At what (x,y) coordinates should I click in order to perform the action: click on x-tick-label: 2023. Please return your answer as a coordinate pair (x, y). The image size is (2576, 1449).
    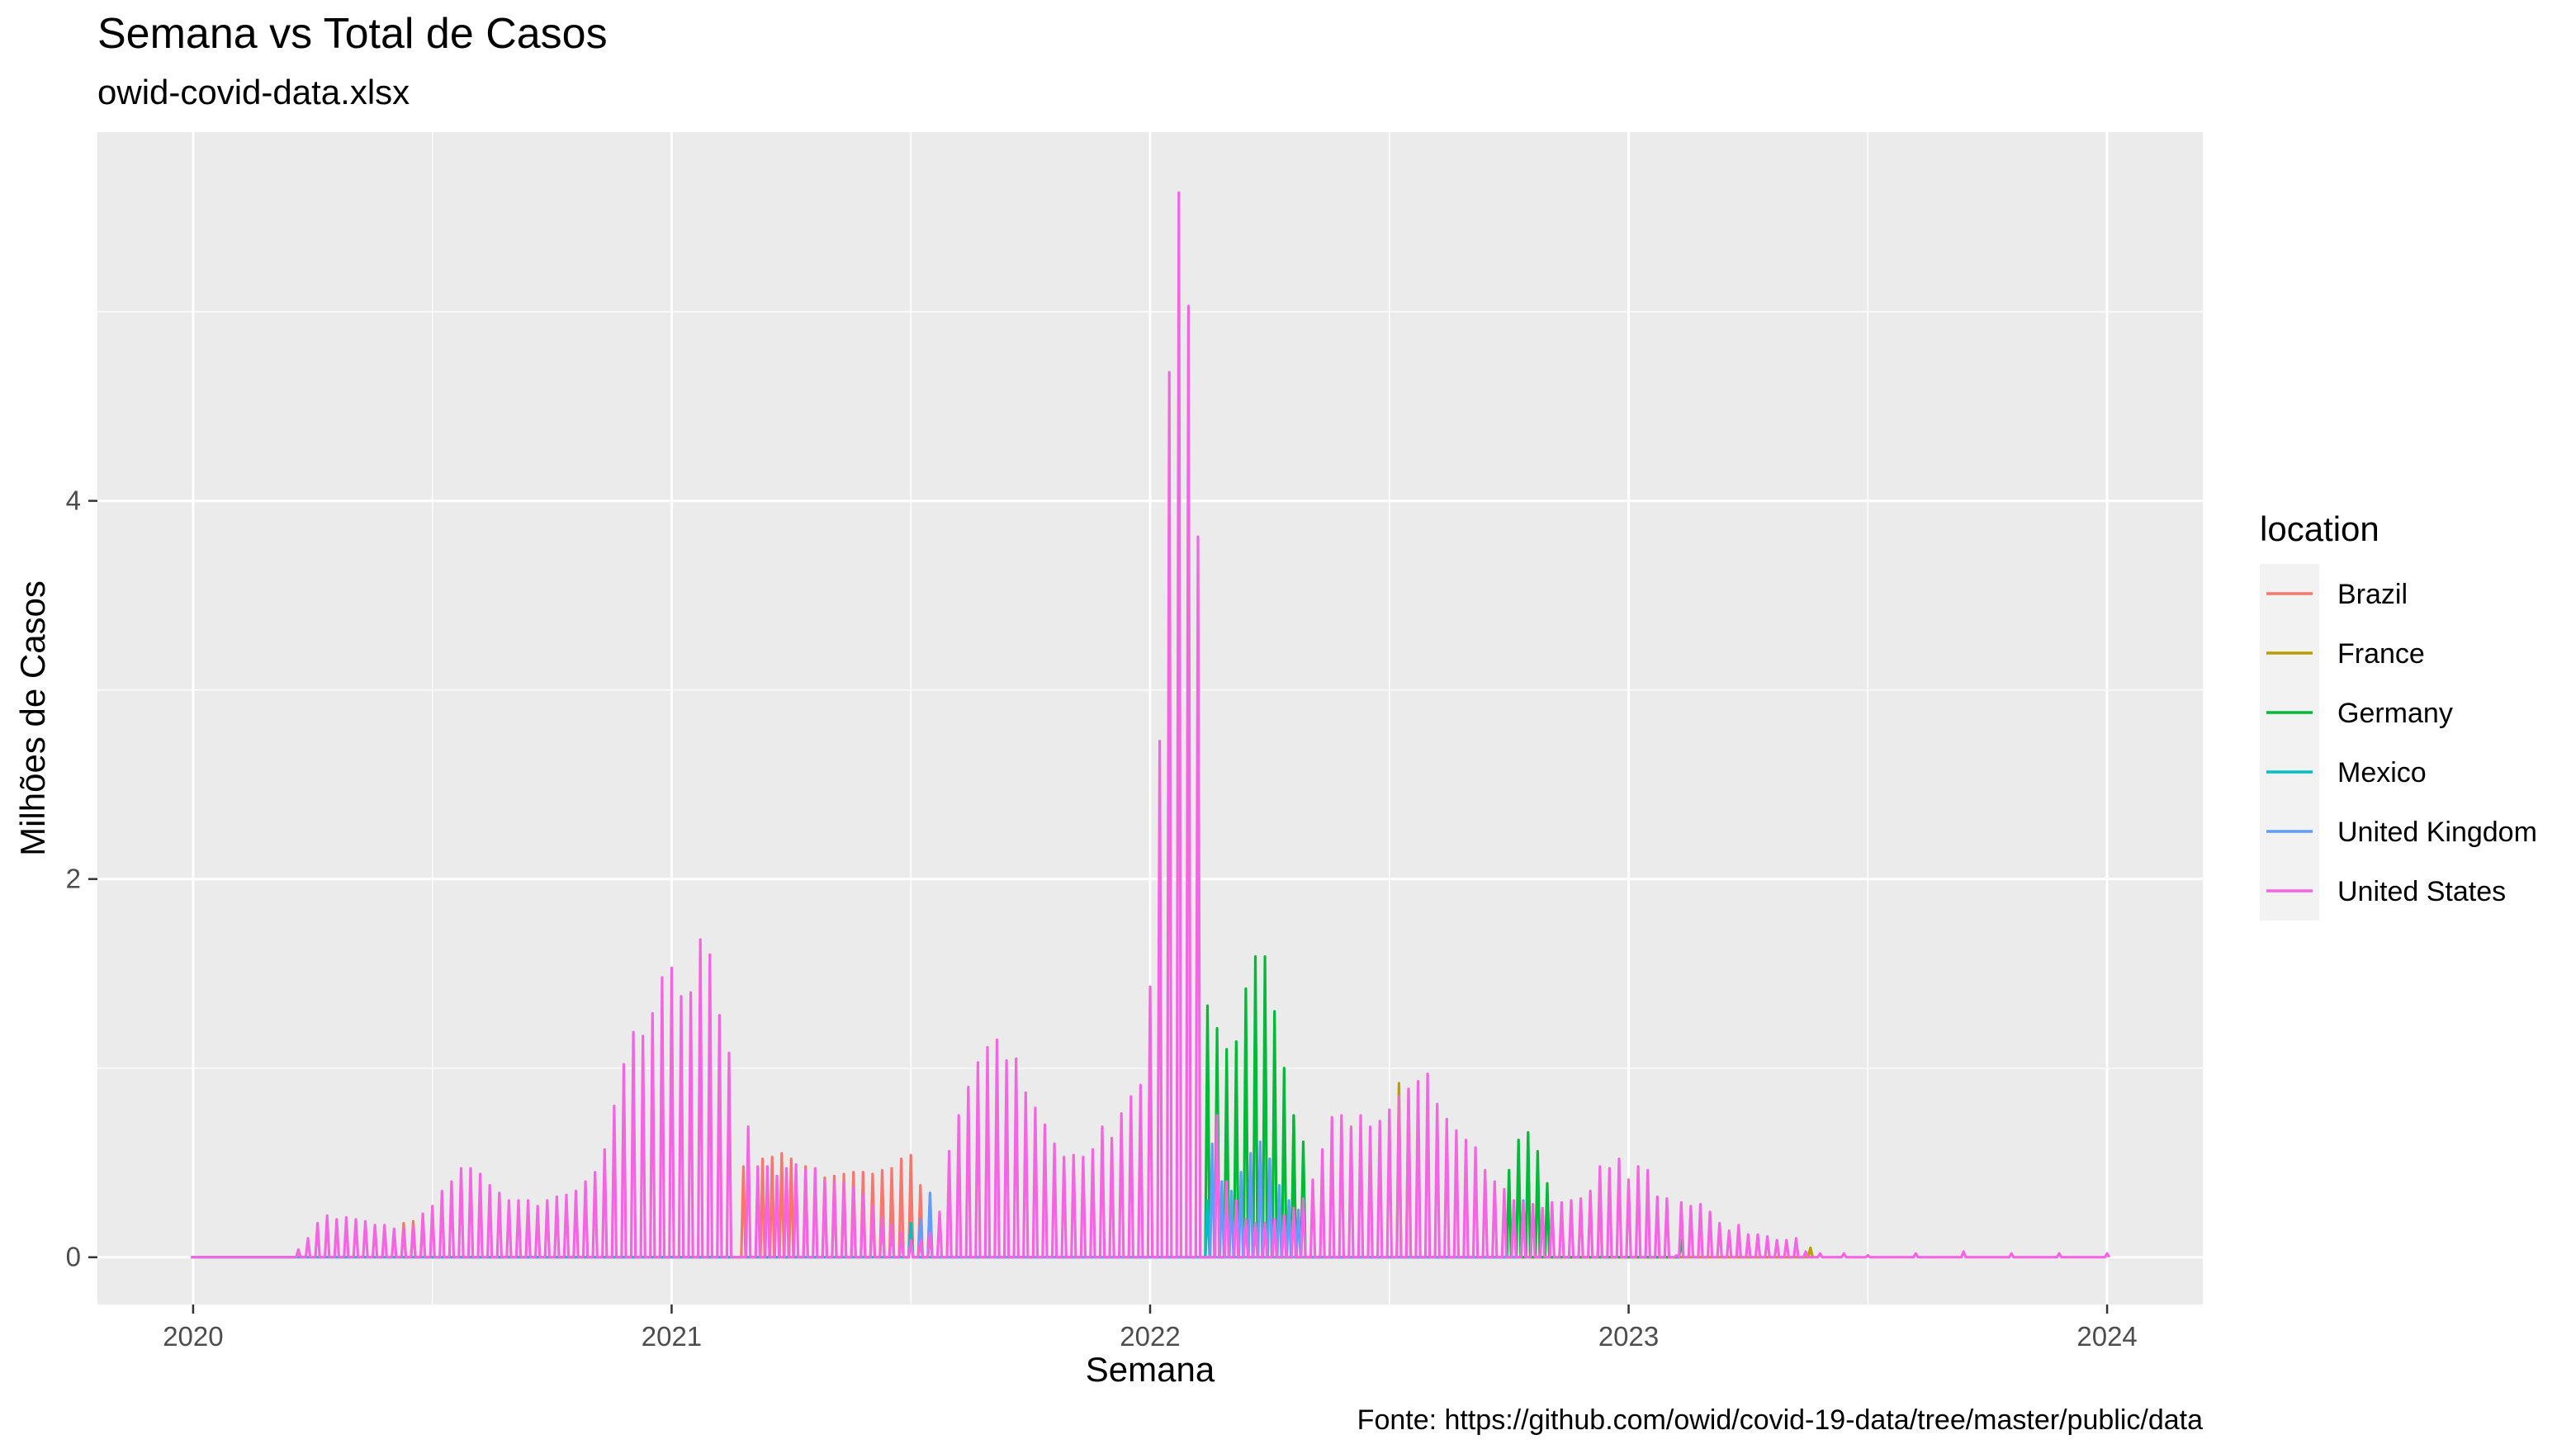
    Looking at the image, I should click on (1628, 1336).